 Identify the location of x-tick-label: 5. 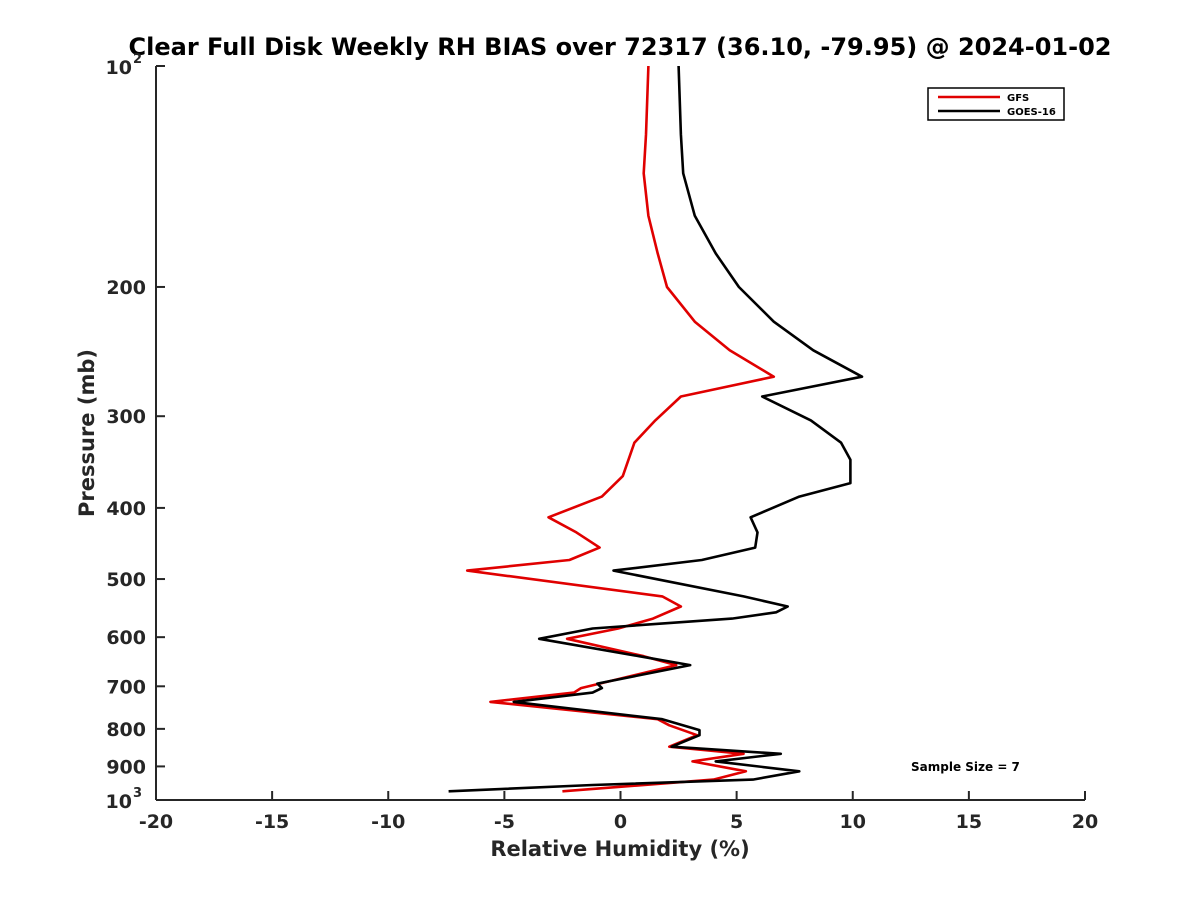
(736, 822).